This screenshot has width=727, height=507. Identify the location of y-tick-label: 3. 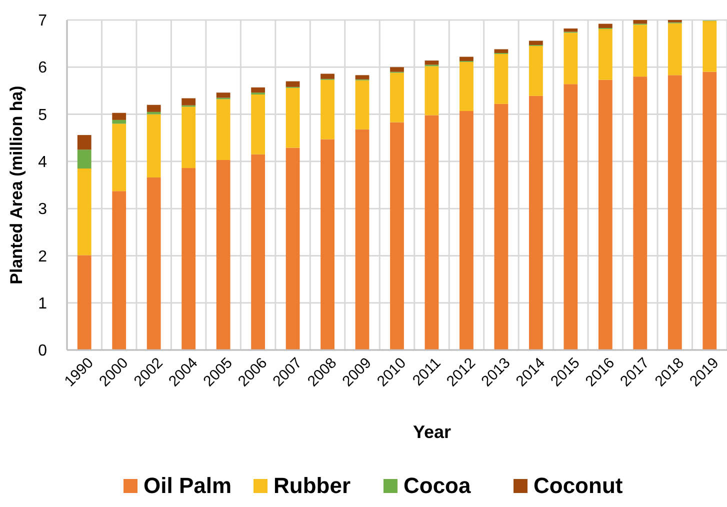
(43, 209).